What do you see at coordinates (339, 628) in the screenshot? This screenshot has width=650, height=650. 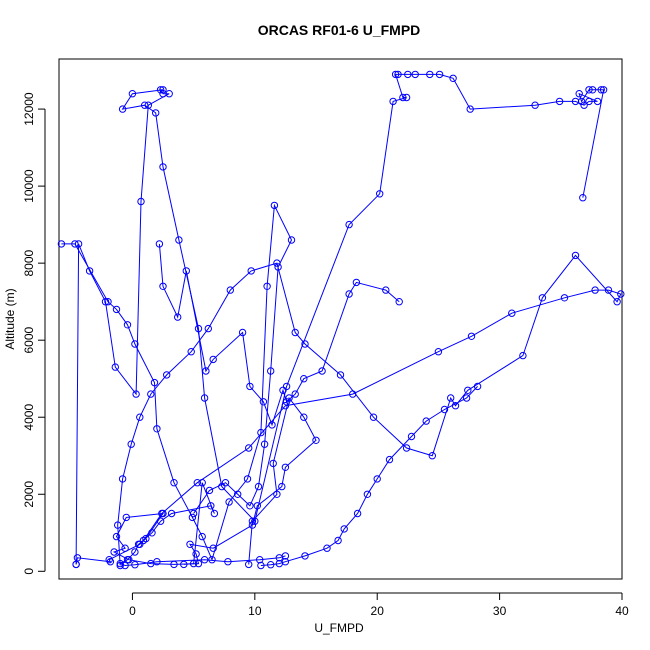 I see `x-axis-label: U_FMPD` at bounding box center [339, 628].